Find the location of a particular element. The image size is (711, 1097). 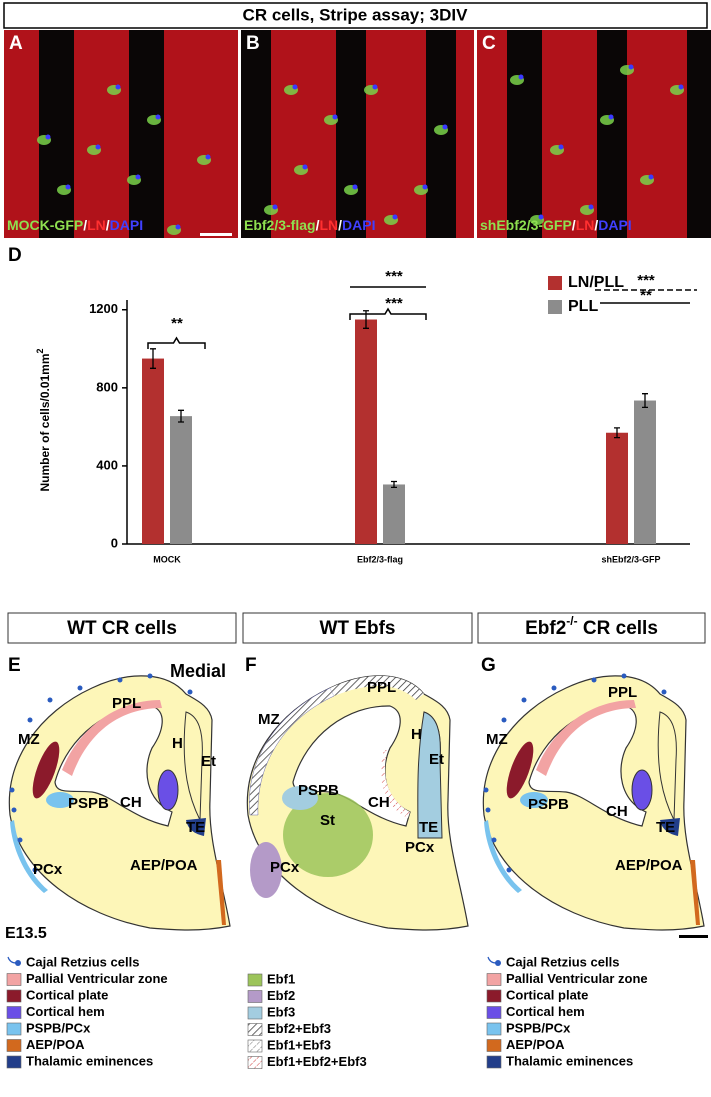

stage-label: E13.5 is located at coordinates (26, 933).